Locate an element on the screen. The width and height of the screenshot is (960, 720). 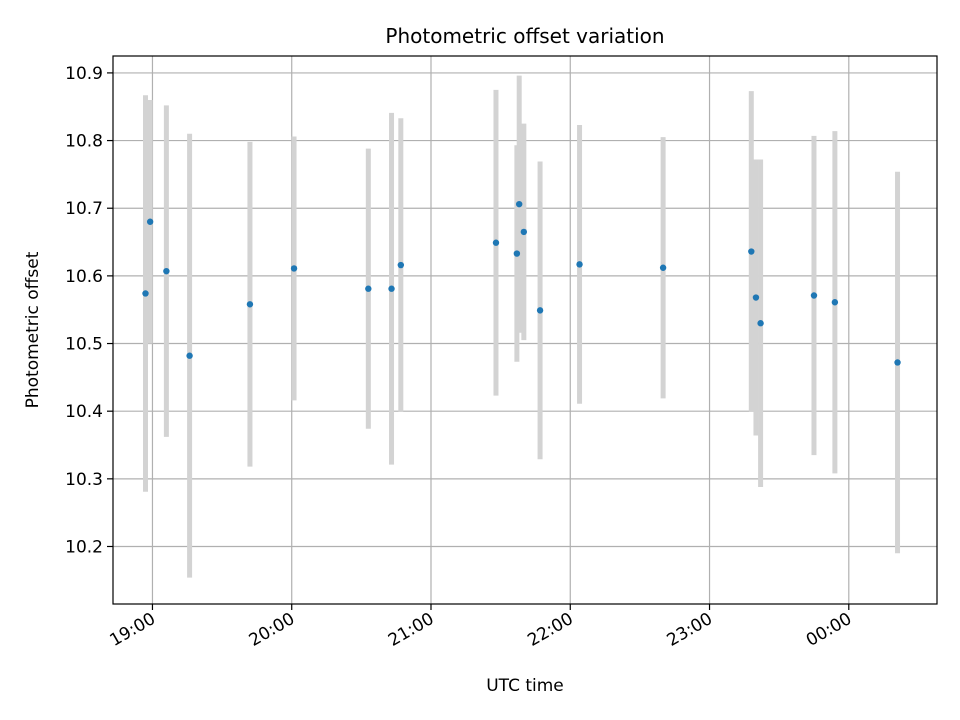
y-tick-label: 10.6 is located at coordinates (84, 277).